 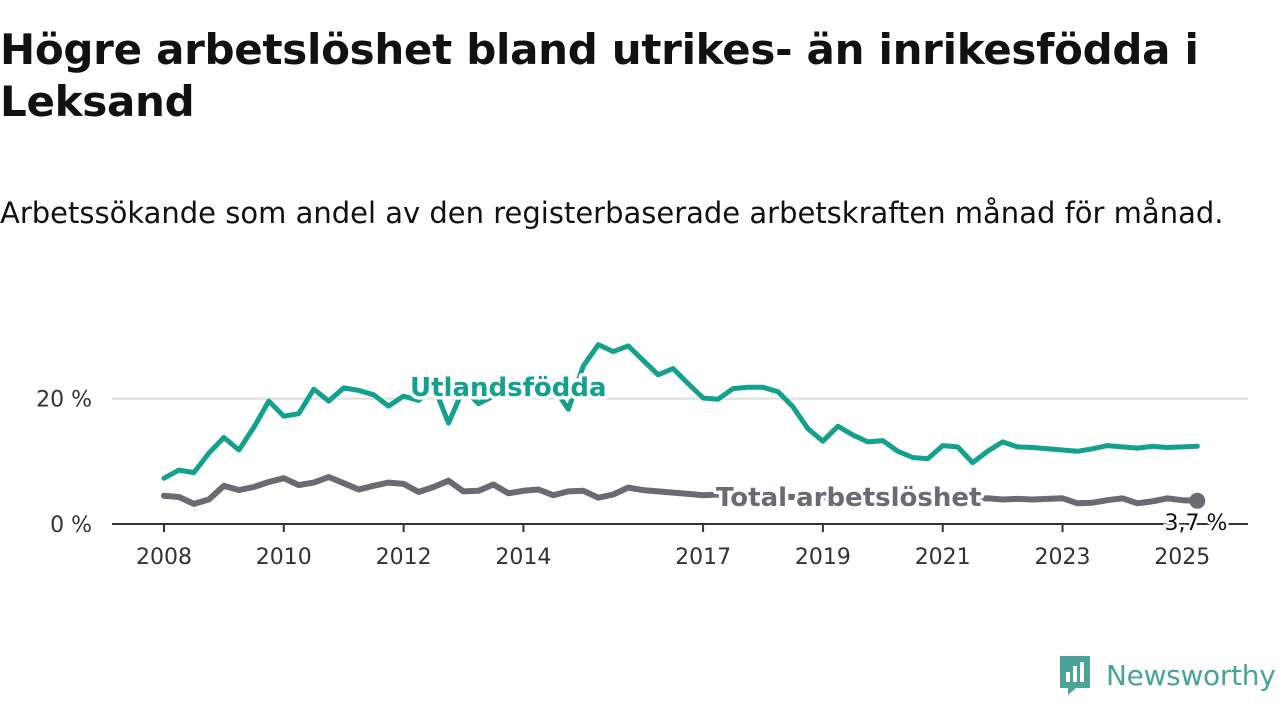 I want to click on y-tick-label: 0 %, so click(x=71, y=525).